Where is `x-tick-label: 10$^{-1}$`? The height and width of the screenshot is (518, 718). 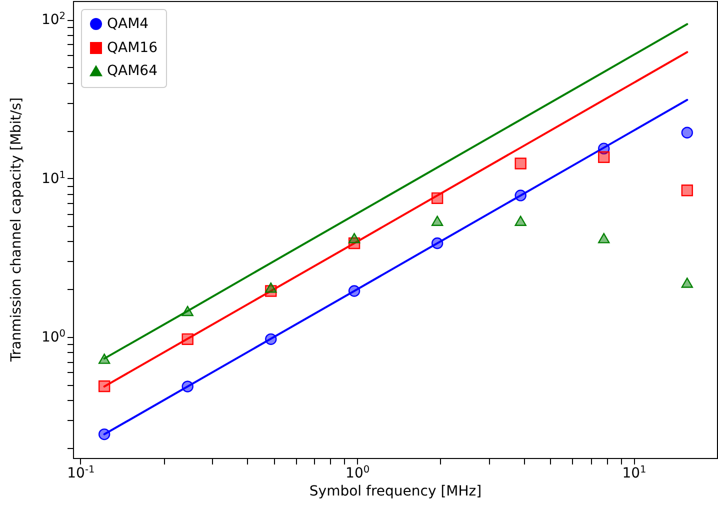 x-tick-label: 10$^{-1}$ is located at coordinates (81, 473).